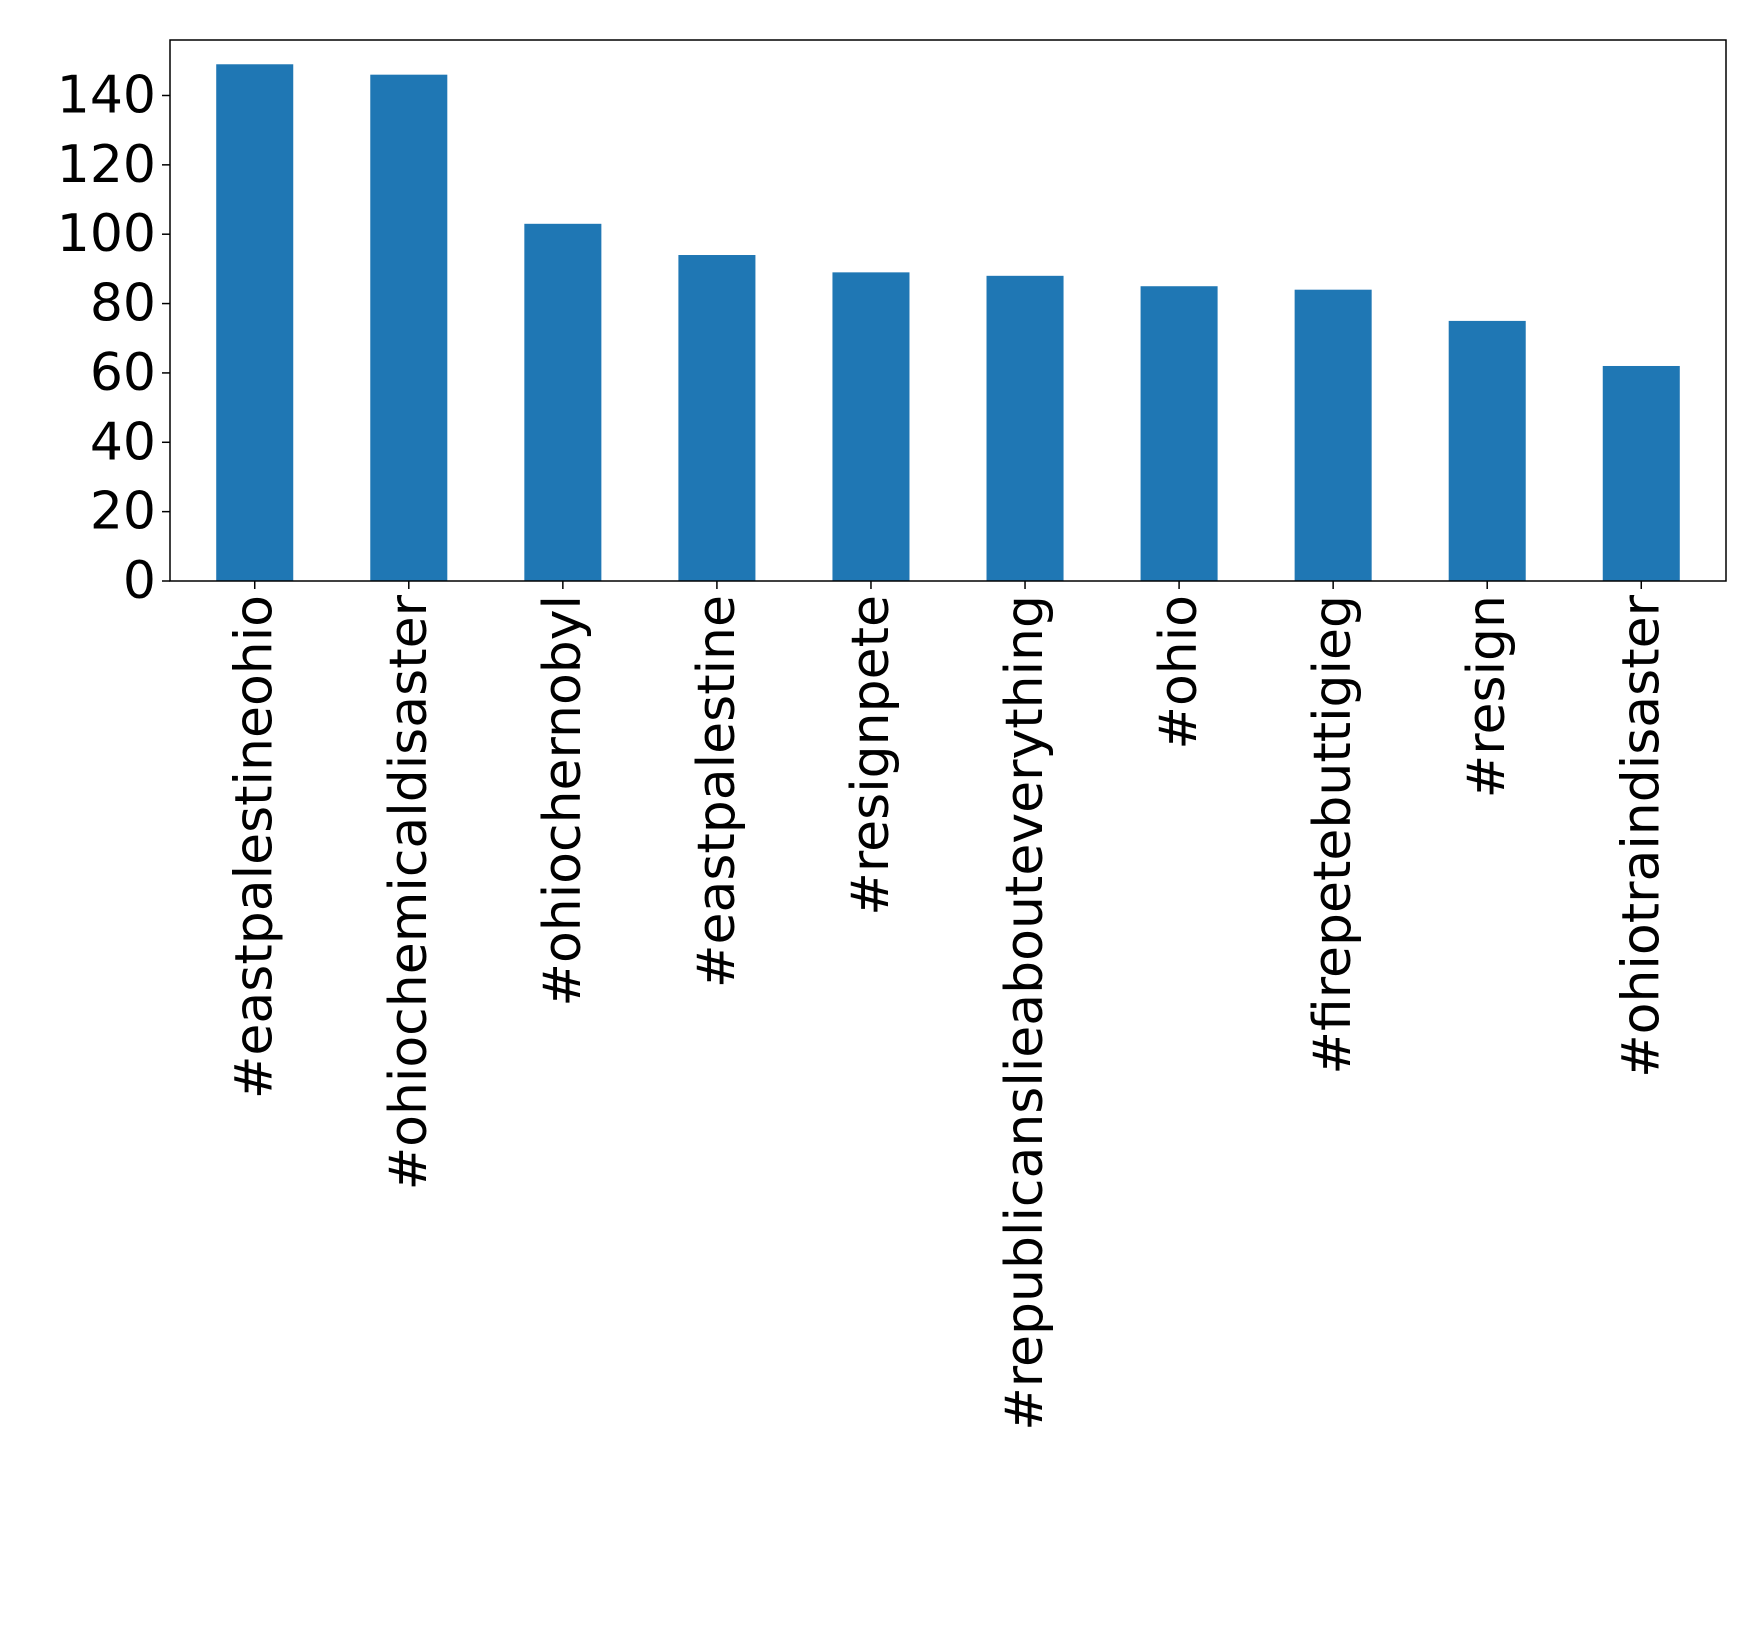 Image resolution: width=1758 pixels, height=1632 pixels. What do you see at coordinates (139, 581) in the screenshot?
I see `y-tick-label: 0` at bounding box center [139, 581].